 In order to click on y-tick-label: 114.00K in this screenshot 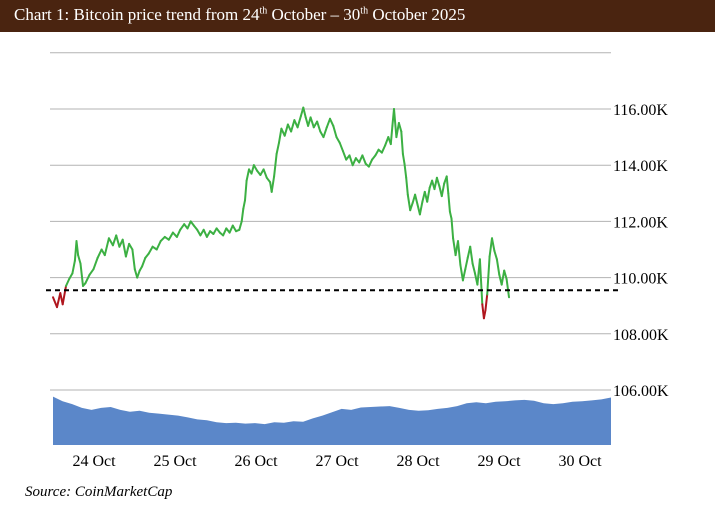, I will do `click(640, 166)`.